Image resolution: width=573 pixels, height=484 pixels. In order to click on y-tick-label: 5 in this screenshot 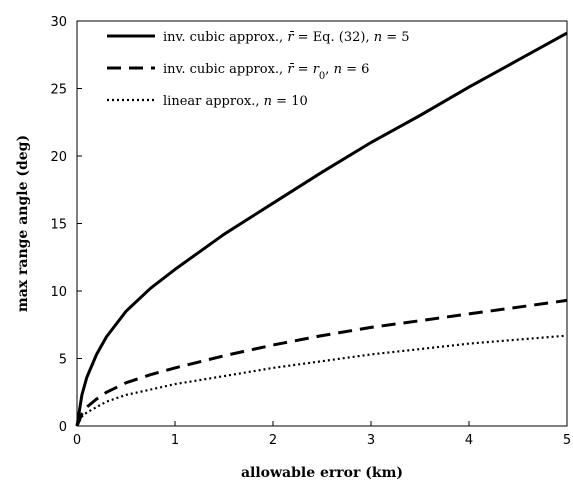, I will do `click(63, 360)`.